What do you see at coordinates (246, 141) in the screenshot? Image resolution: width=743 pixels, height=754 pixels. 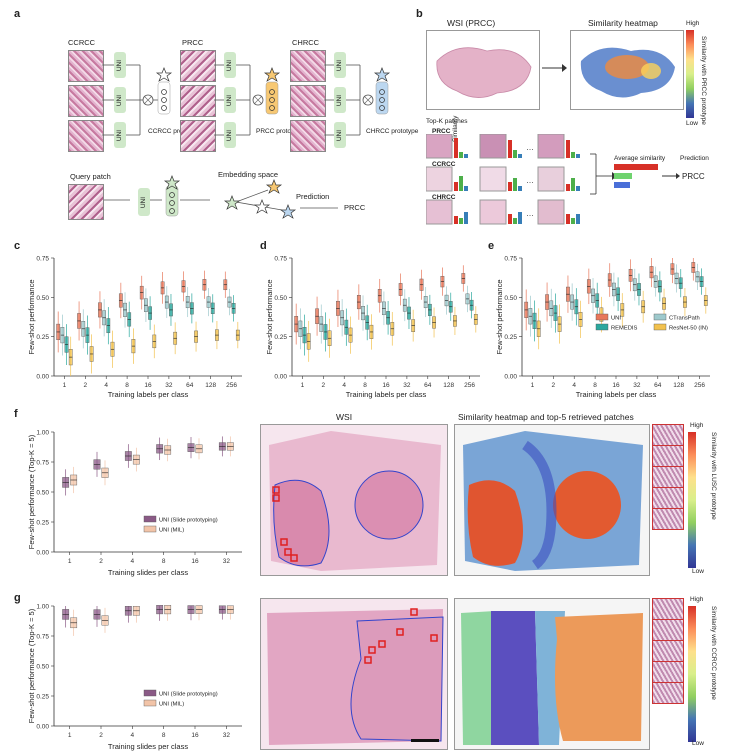 I see `panel-a-connectors` at bounding box center [246, 141].